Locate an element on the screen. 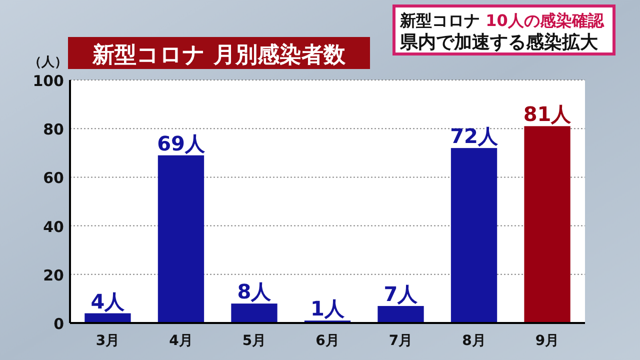  y-tick-label: 80 is located at coordinates (53, 129).